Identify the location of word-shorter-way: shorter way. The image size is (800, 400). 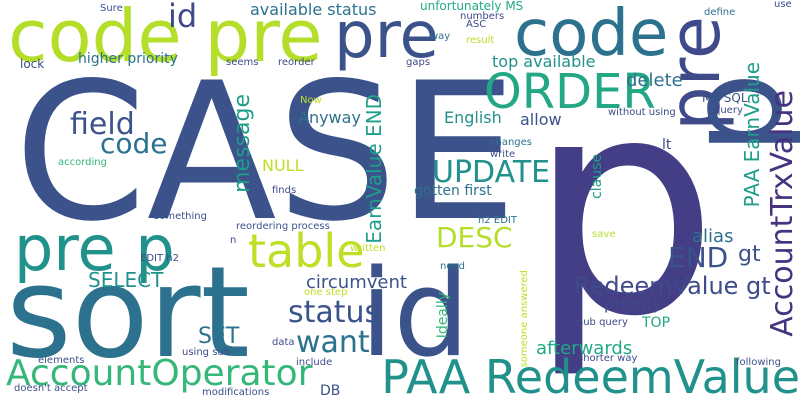
(608, 358).